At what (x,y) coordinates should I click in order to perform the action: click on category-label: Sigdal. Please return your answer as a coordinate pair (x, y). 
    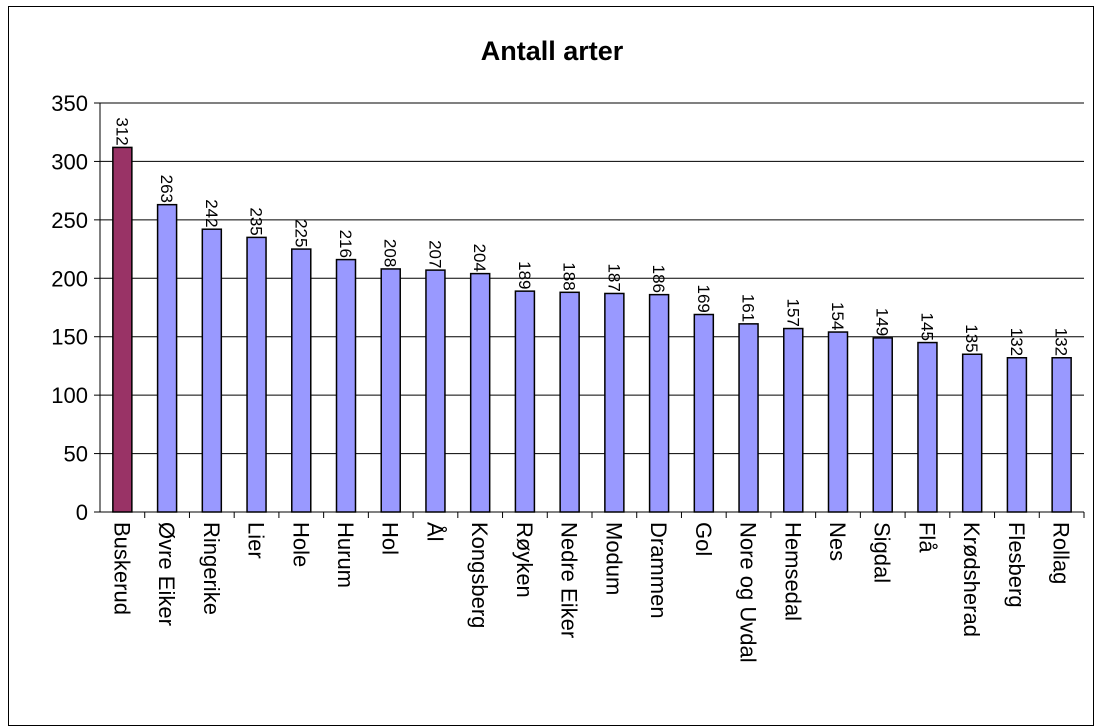
    Looking at the image, I should click on (882, 552).